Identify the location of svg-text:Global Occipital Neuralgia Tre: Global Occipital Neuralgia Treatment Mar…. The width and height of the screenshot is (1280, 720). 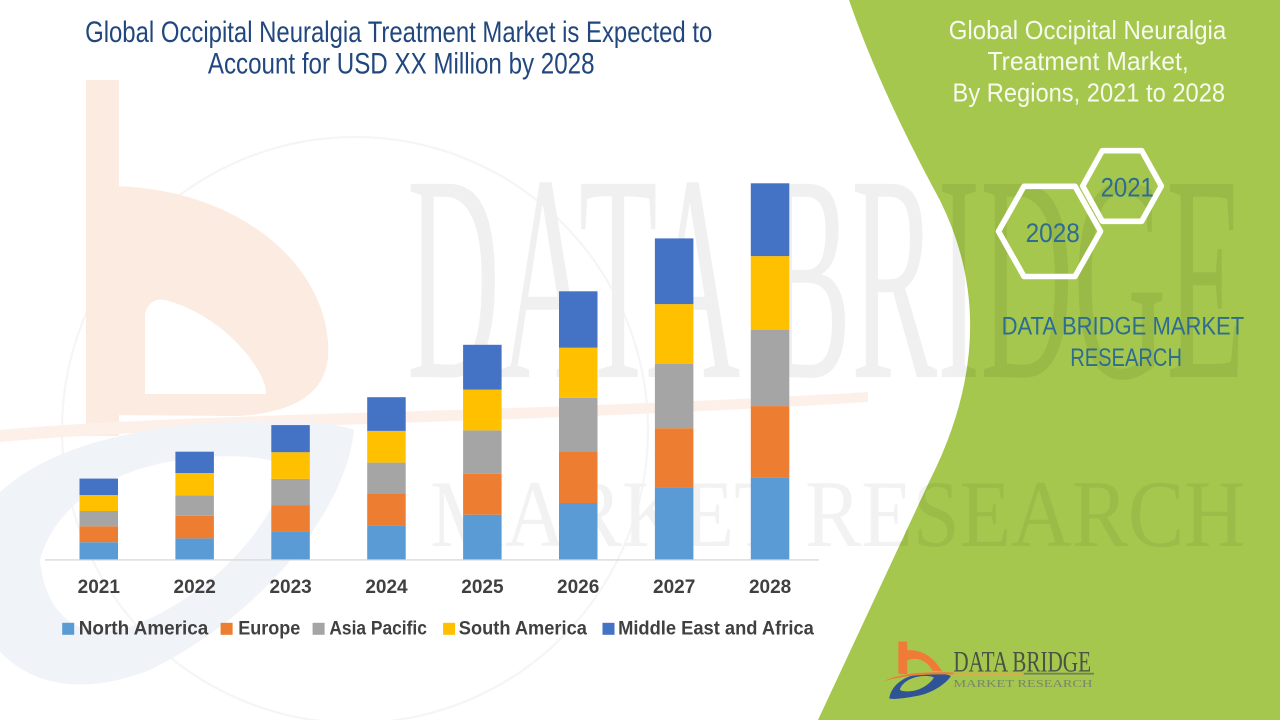
(398, 32).